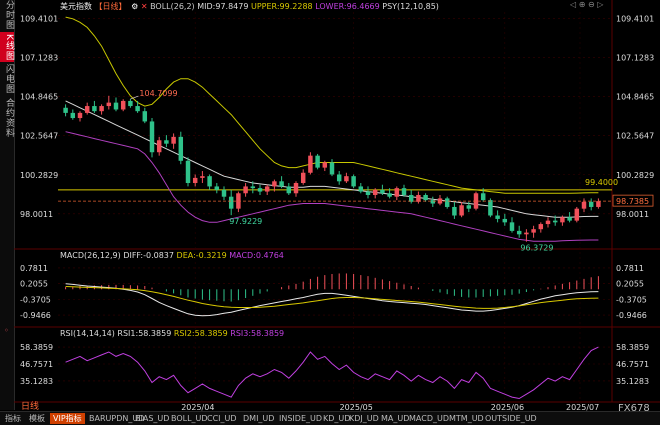  I want to click on indicator-tab: OUTSIDE_UD, so click(511, 418).